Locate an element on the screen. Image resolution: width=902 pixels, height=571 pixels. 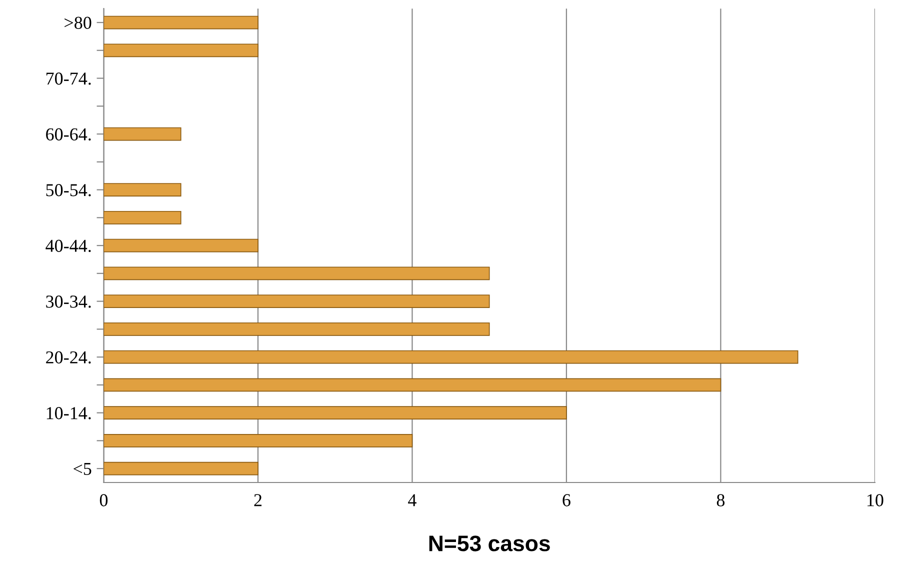
y-tick-label: <5 is located at coordinates (83, 468).